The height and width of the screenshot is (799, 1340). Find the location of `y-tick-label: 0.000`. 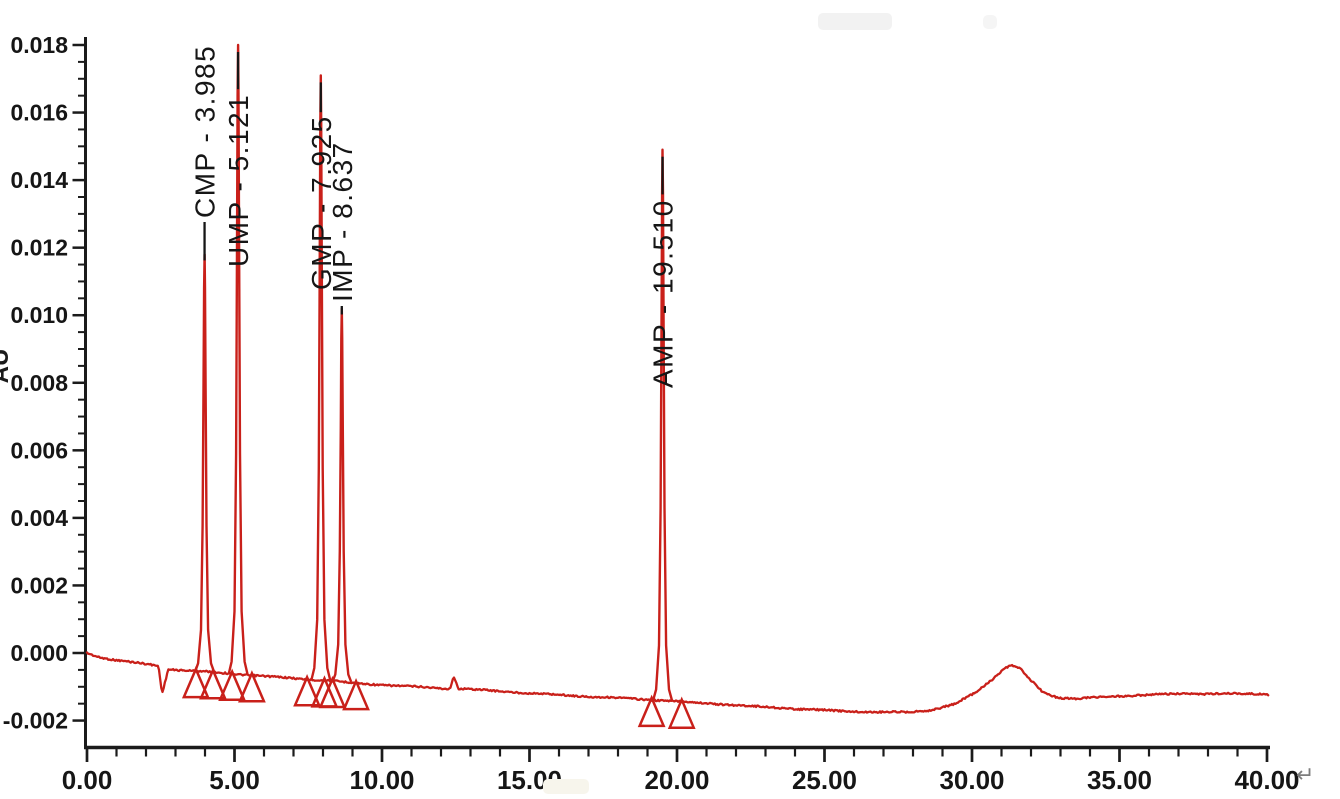

y-tick-label: 0.000 is located at coordinates (39, 653).